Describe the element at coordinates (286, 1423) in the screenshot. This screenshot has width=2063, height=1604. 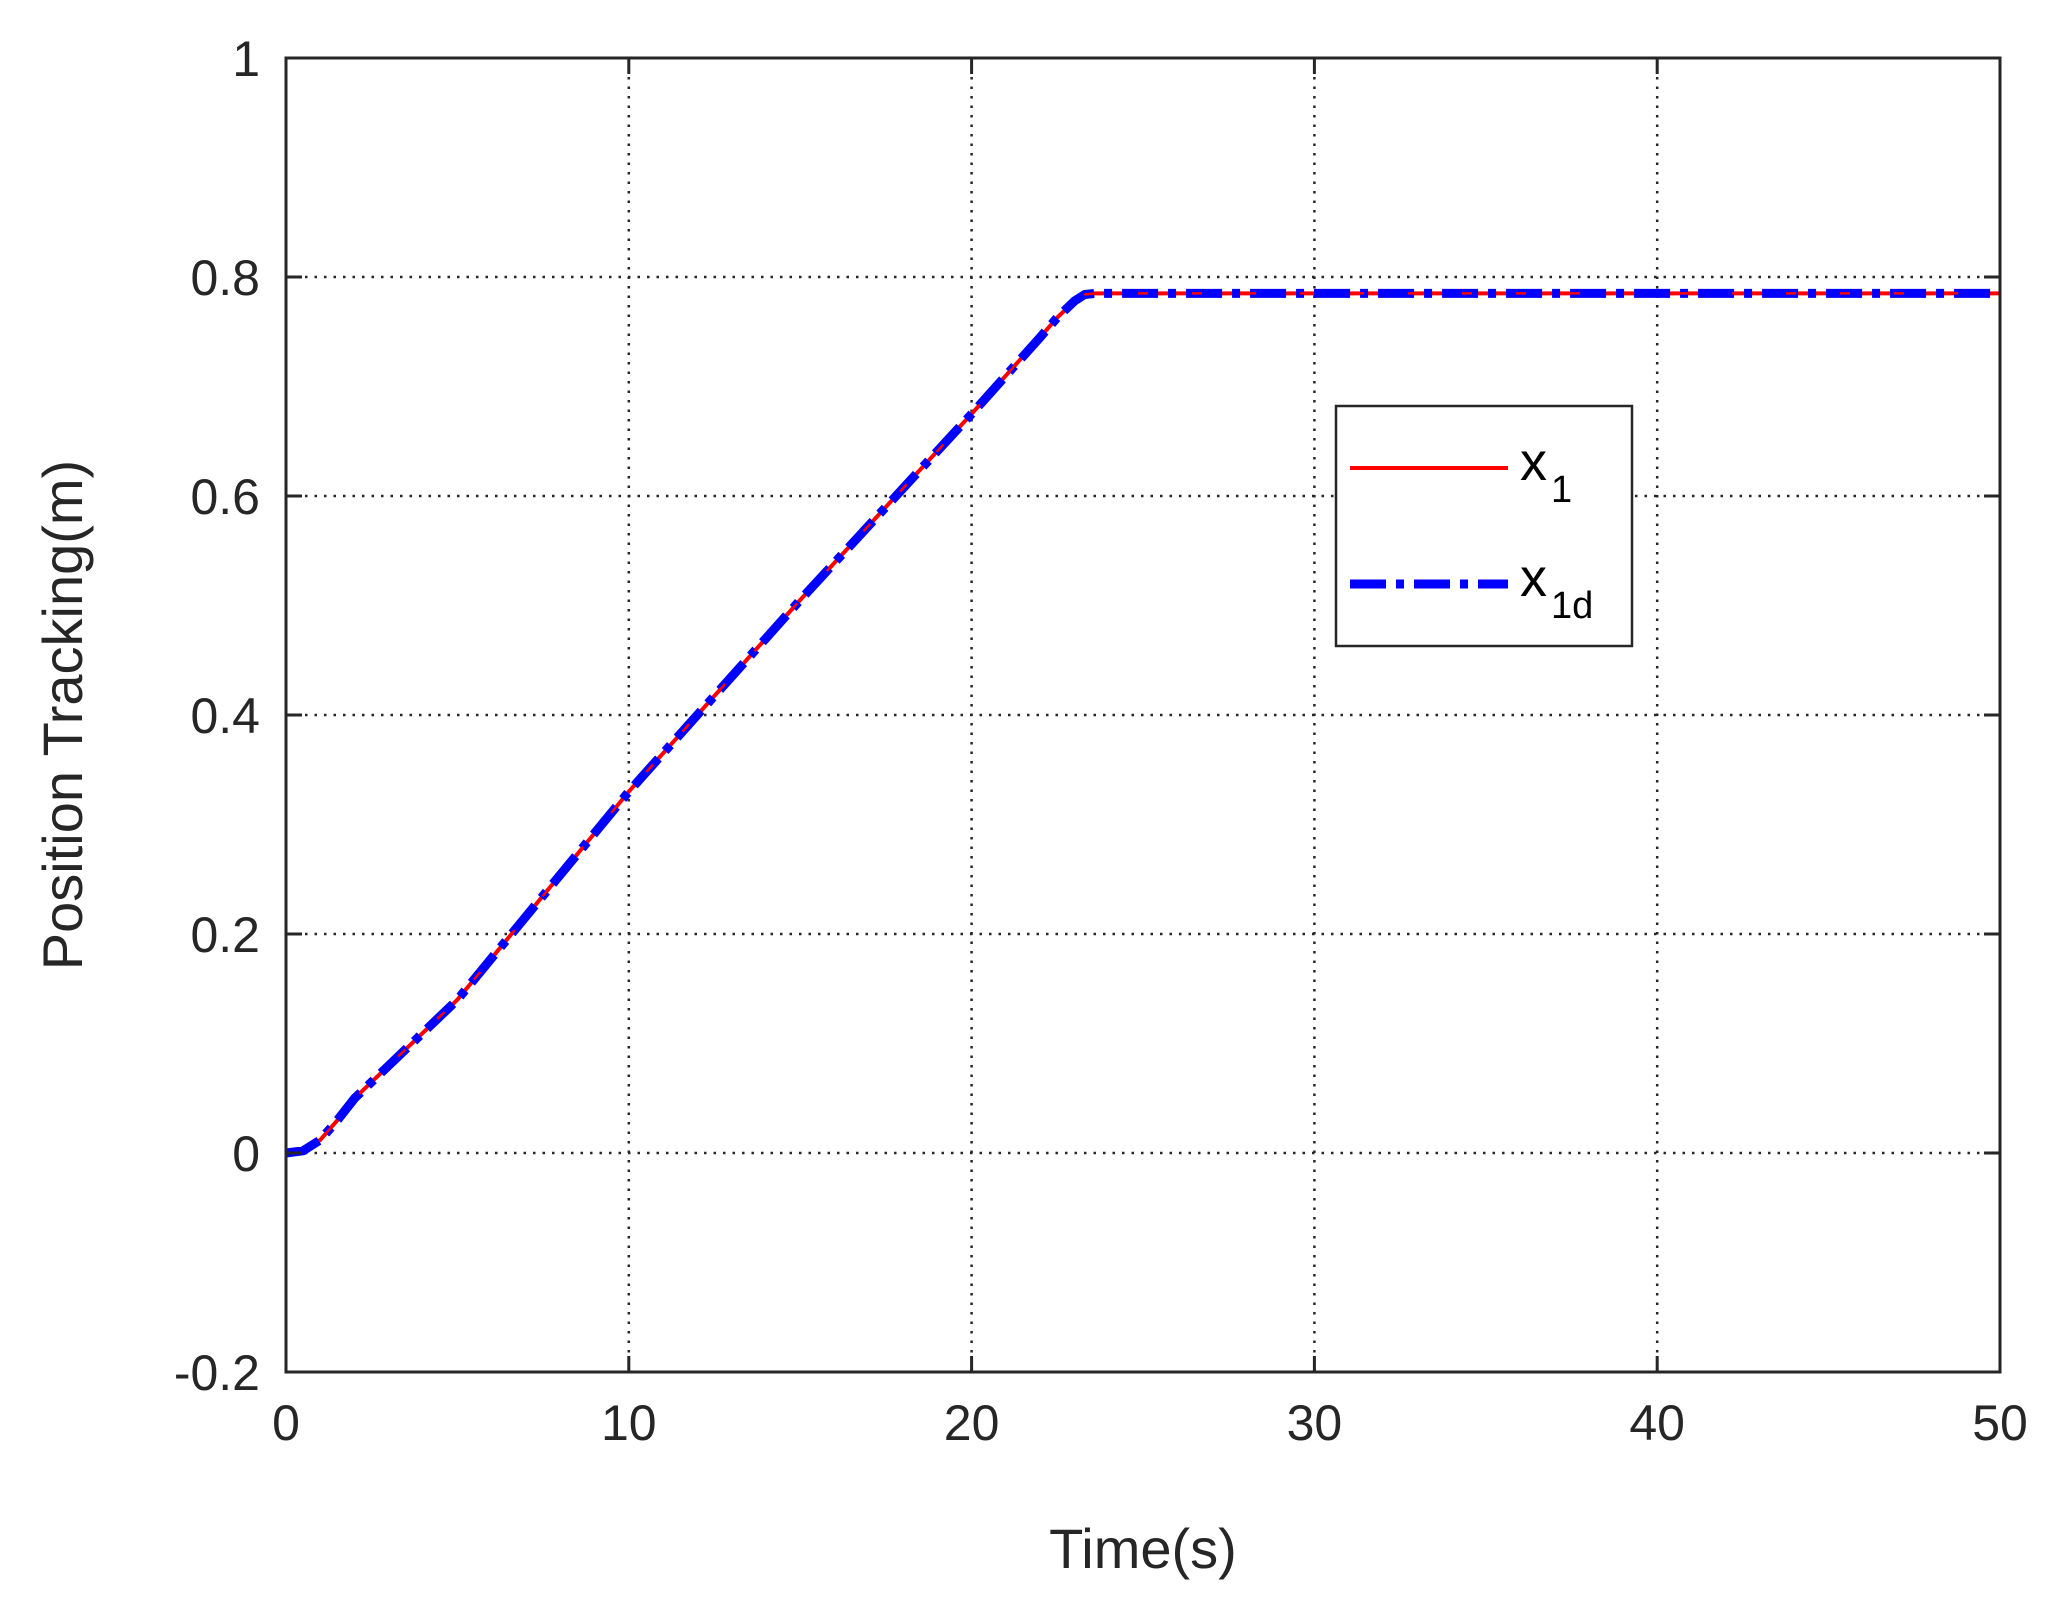
I see `x-tick-label-0: 0` at that location.